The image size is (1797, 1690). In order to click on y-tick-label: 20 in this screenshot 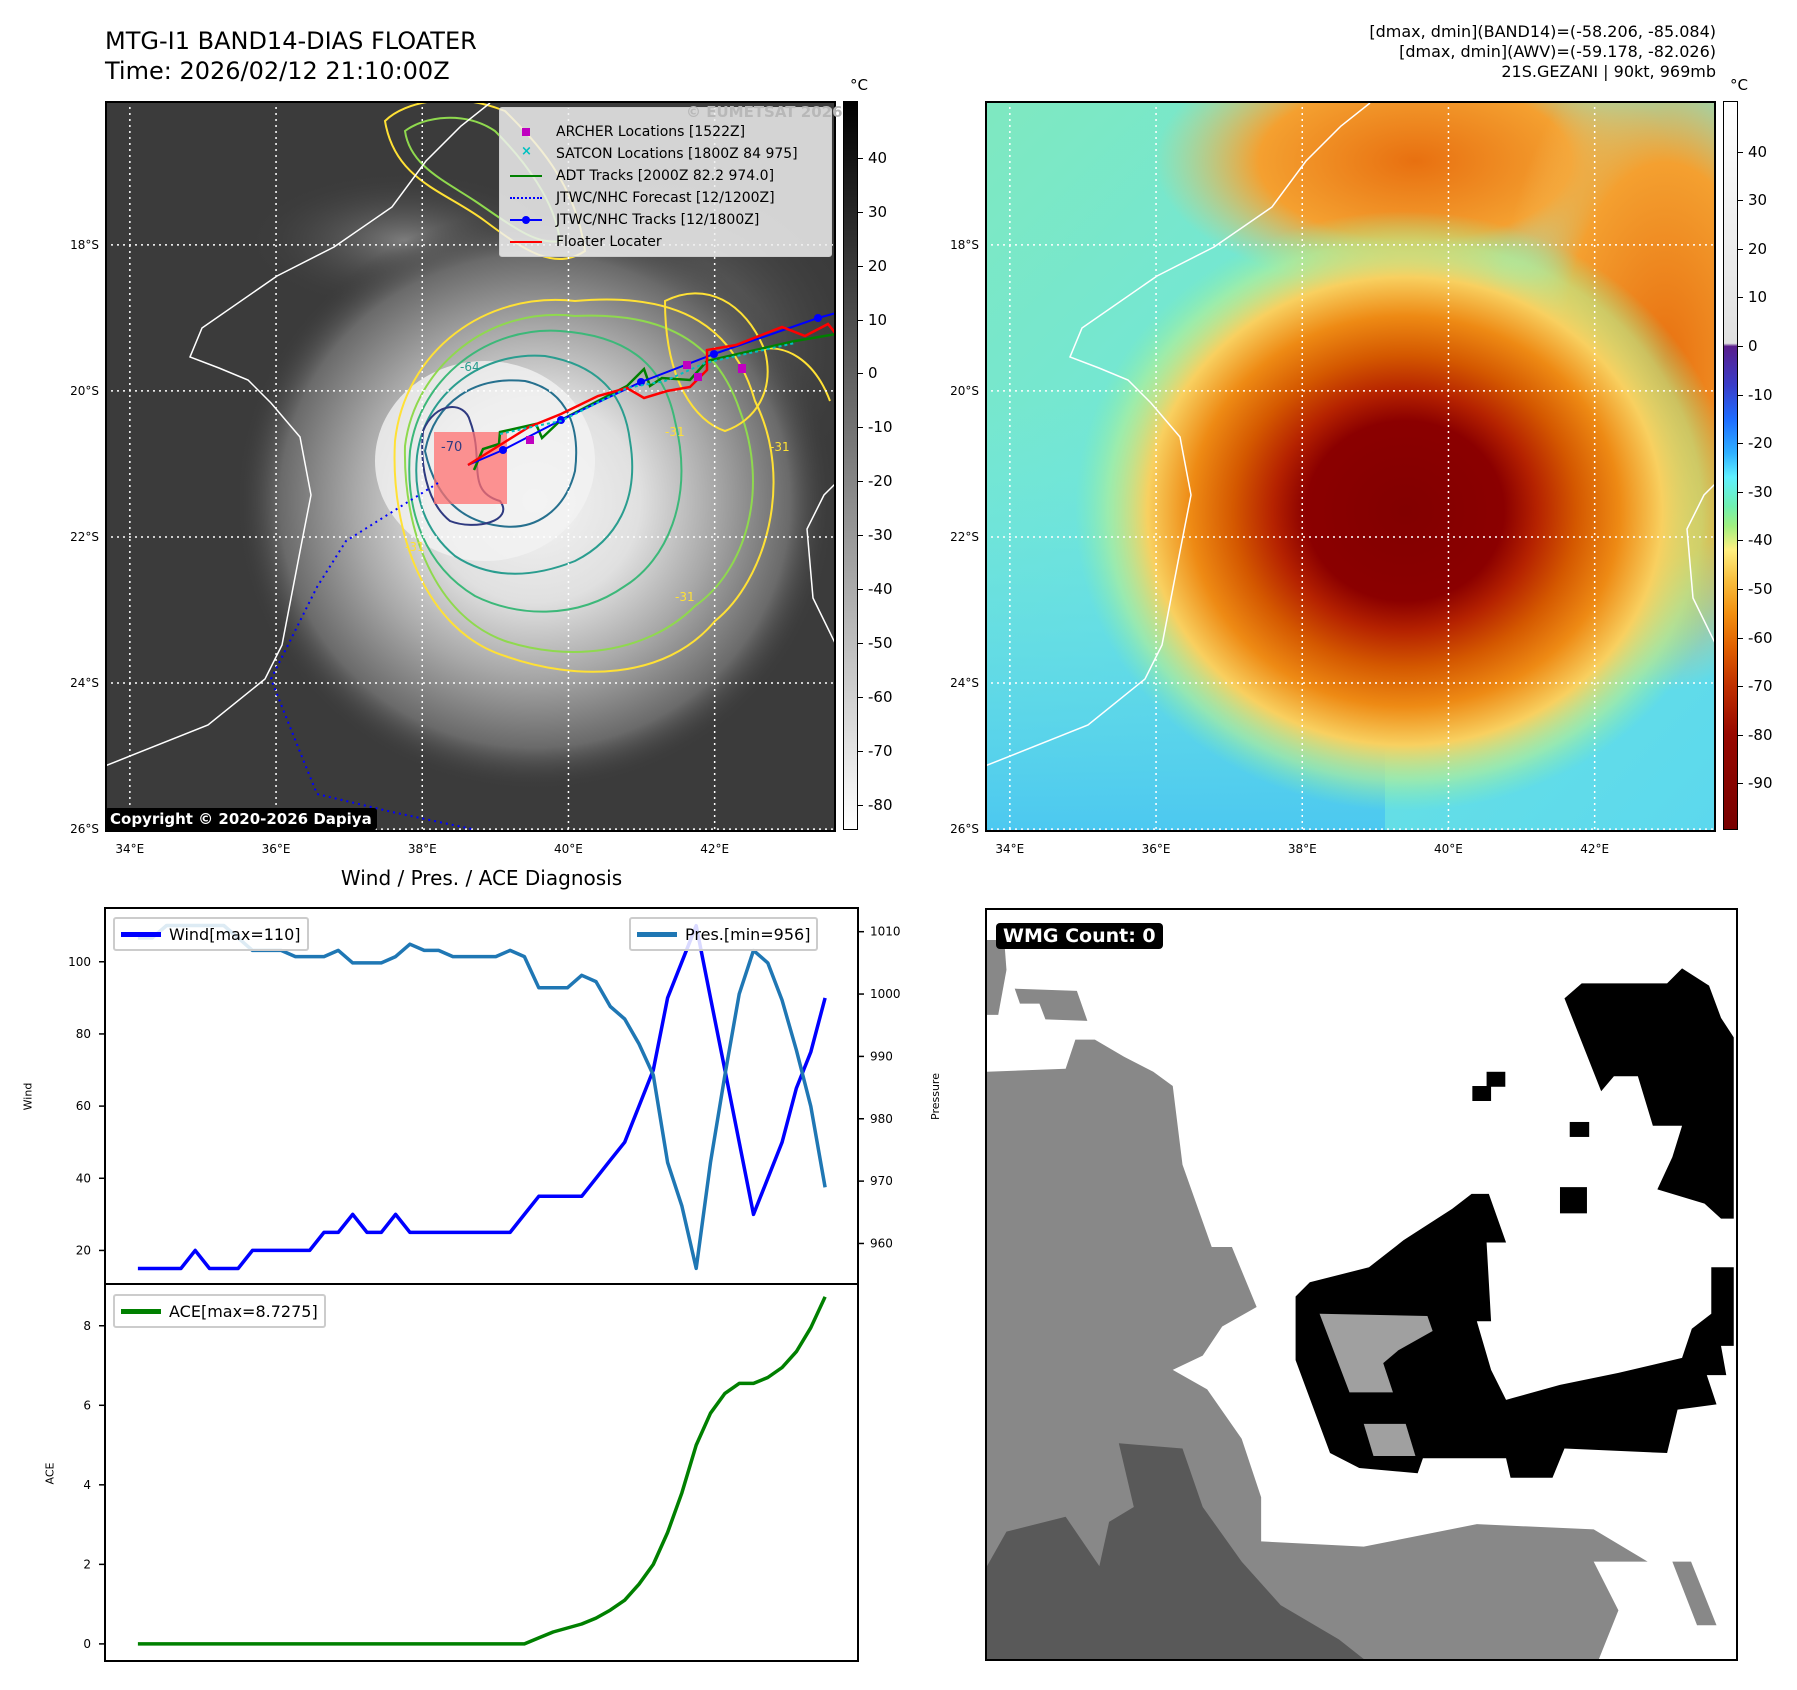, I will do `click(83, 1250)`.